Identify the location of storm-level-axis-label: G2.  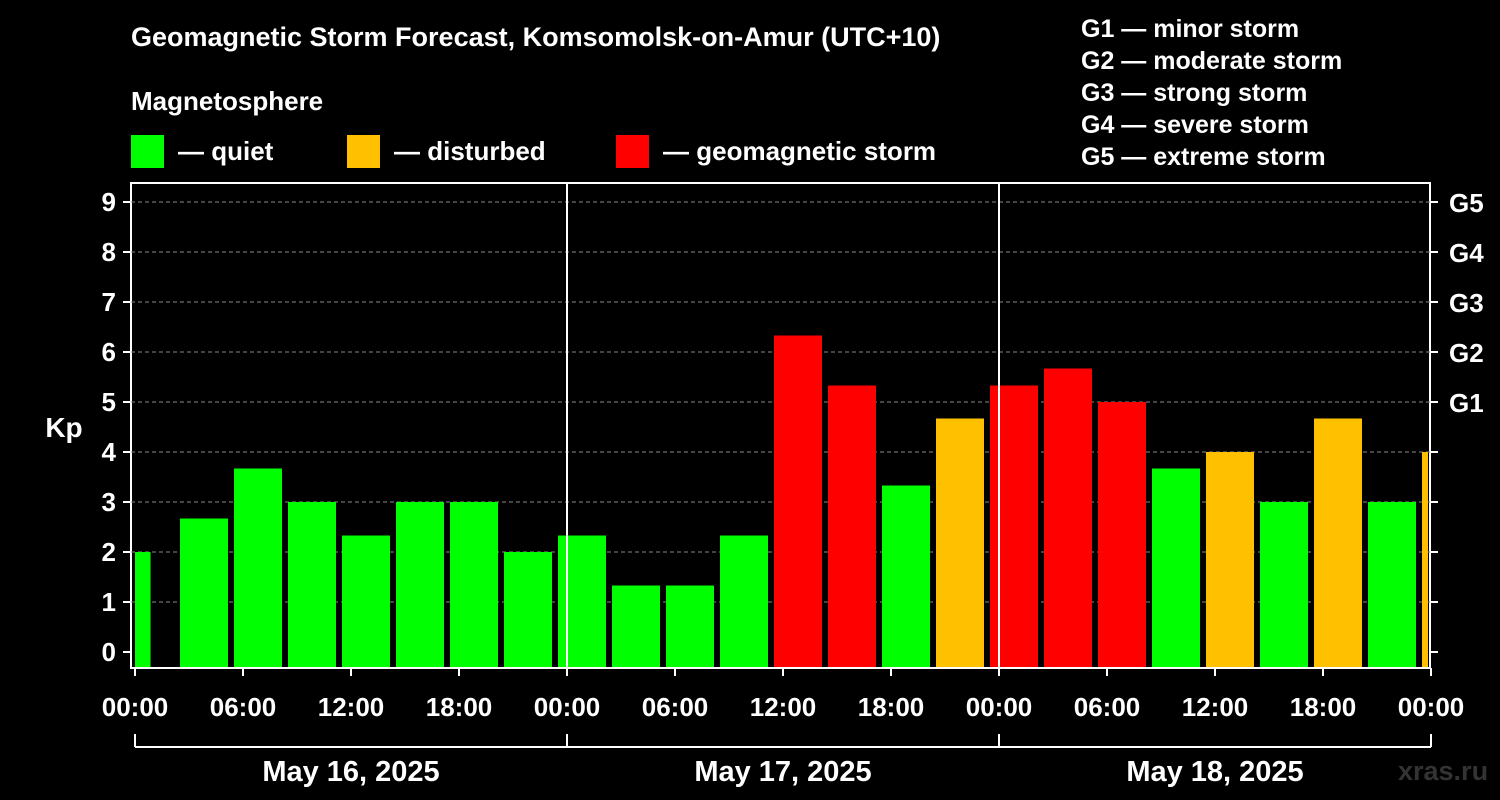
(1466, 353).